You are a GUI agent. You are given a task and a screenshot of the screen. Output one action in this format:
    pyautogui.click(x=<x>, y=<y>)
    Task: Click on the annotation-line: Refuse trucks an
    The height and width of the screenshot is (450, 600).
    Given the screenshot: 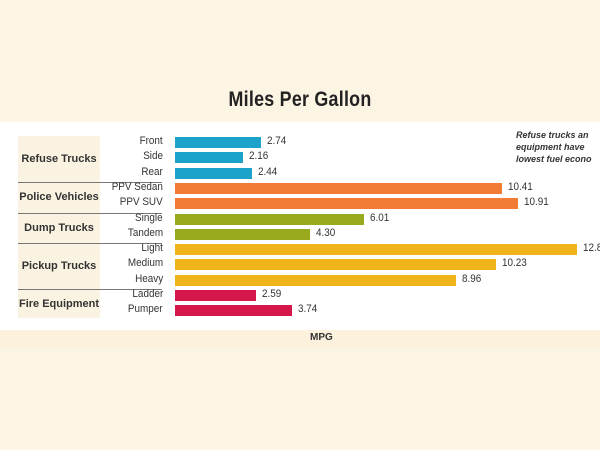 What is the action you would take?
    pyautogui.click(x=552, y=135)
    